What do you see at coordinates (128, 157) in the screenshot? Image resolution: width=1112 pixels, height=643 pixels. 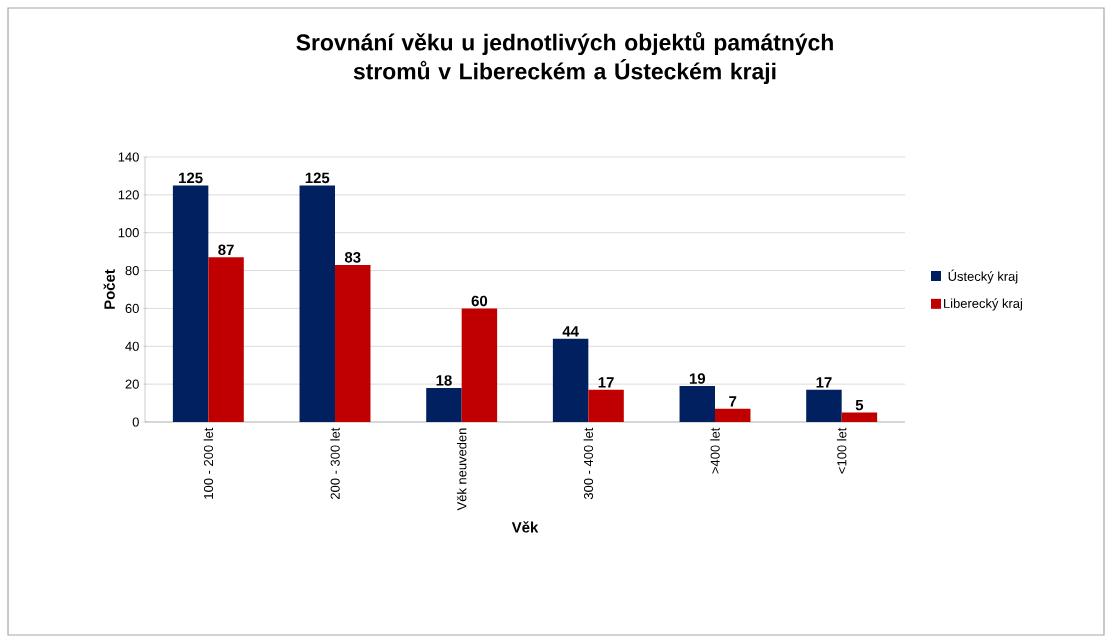 I see `y-tick-label: 140` at bounding box center [128, 157].